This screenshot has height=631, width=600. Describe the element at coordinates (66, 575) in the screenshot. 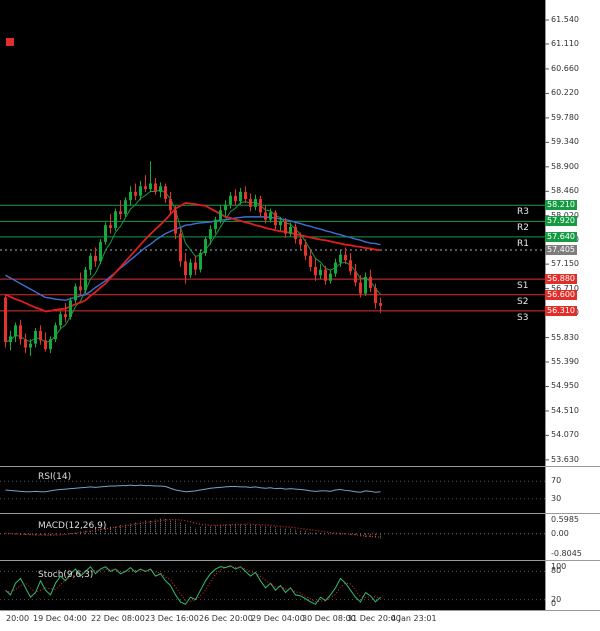

I see `stoch-pane-label: Stoch(9,6,3)` at that location.